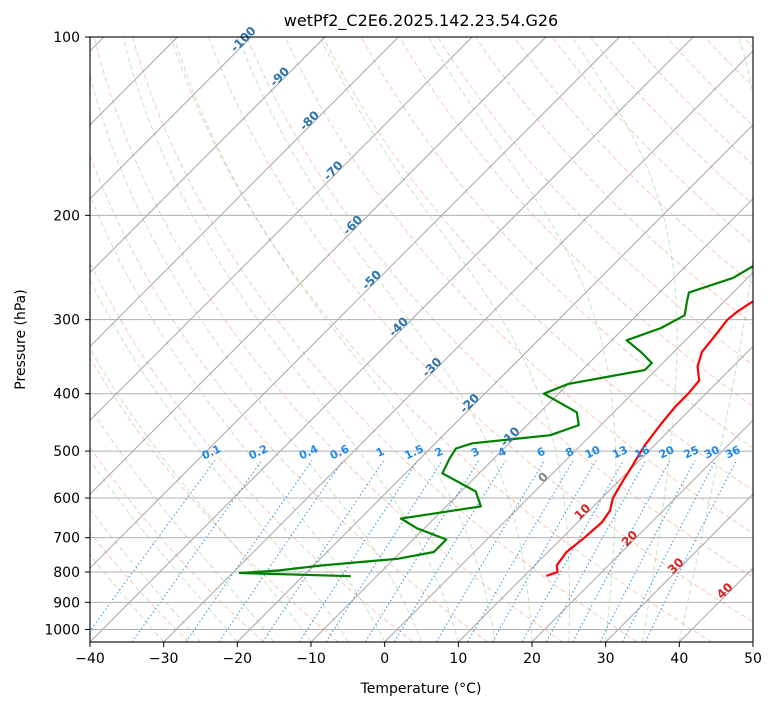 The height and width of the screenshot is (712, 775). What do you see at coordinates (238, 659) in the screenshot?
I see `x-tick-label: −20` at bounding box center [238, 659].